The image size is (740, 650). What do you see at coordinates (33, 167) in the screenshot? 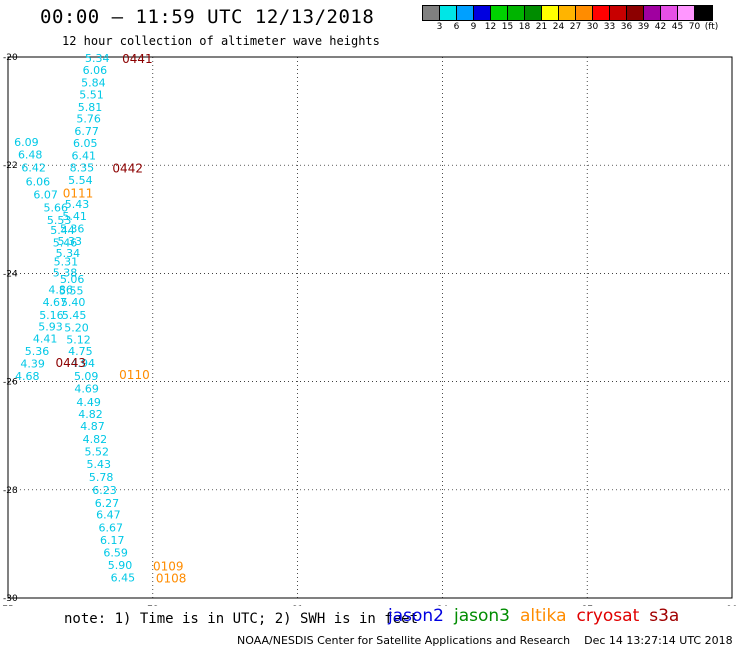
I see `wave-height-value: 6.42` at bounding box center [33, 167].